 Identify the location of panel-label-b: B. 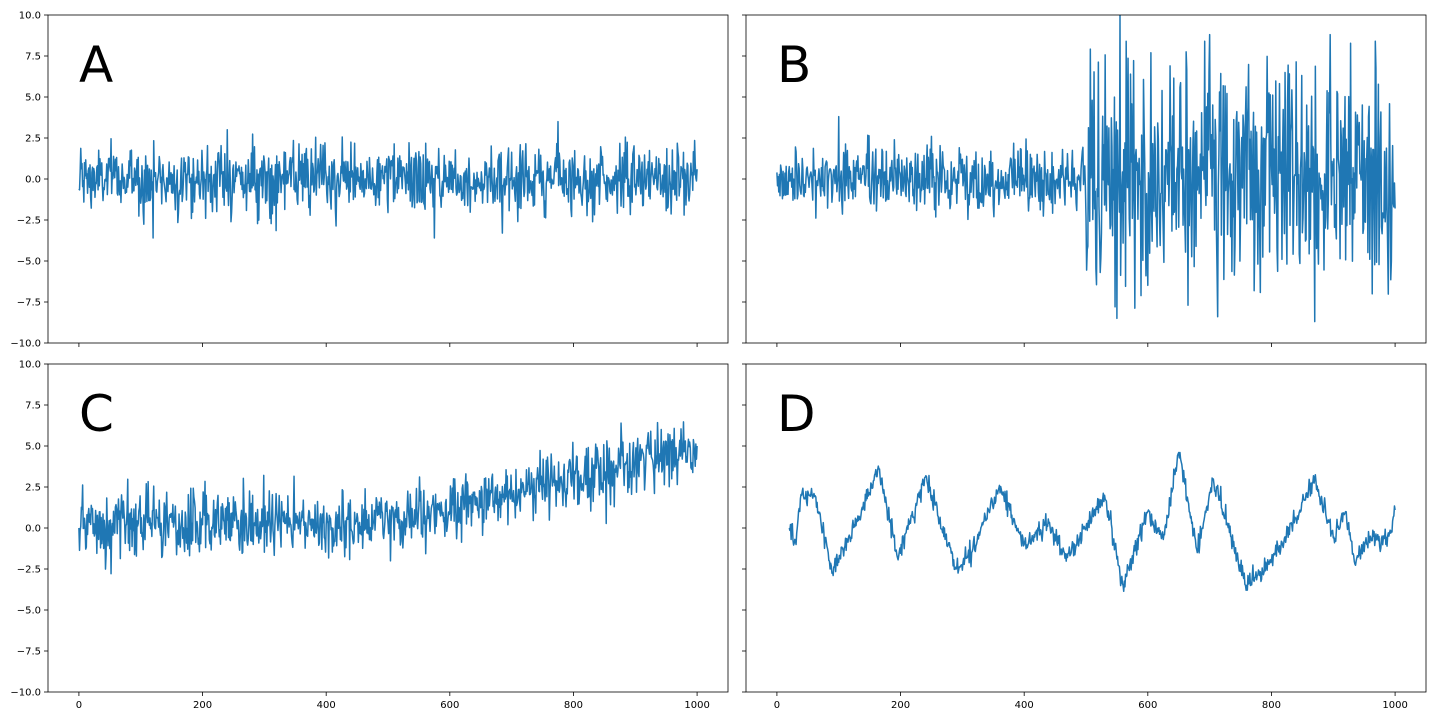
(794, 65).